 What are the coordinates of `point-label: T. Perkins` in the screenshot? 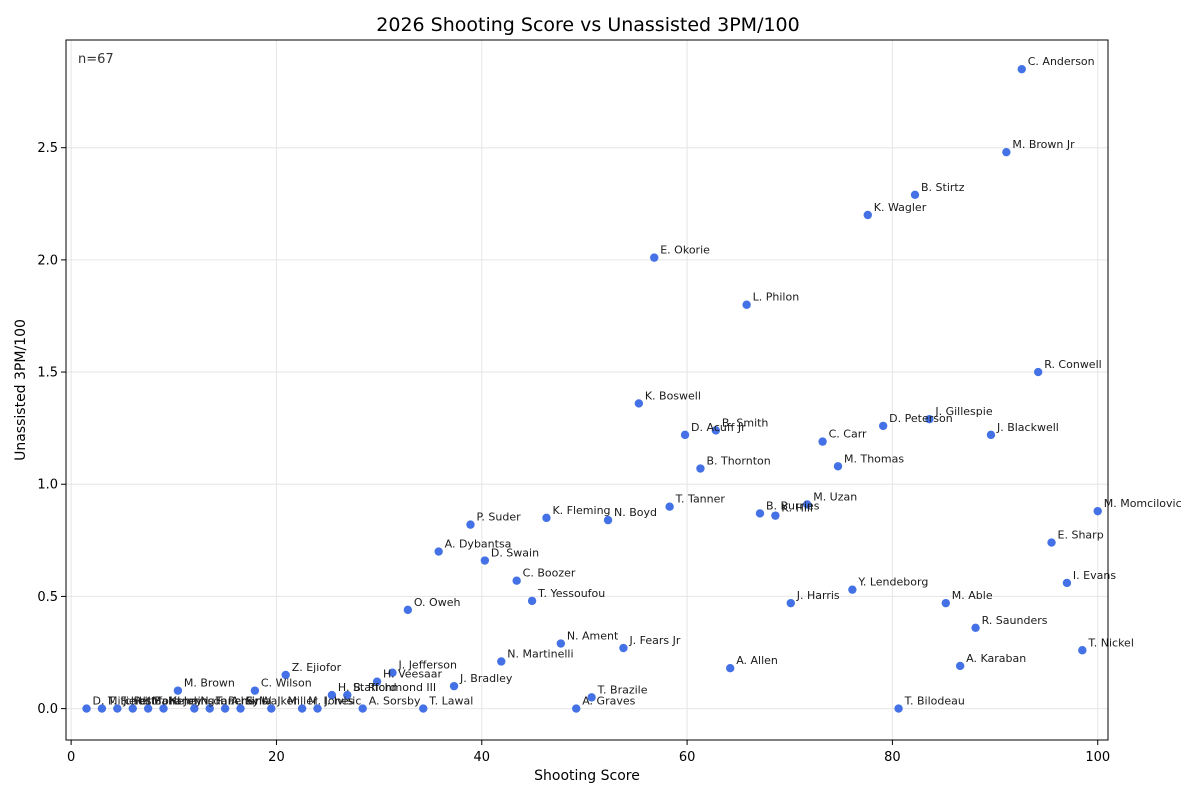 It's located at (241, 701).